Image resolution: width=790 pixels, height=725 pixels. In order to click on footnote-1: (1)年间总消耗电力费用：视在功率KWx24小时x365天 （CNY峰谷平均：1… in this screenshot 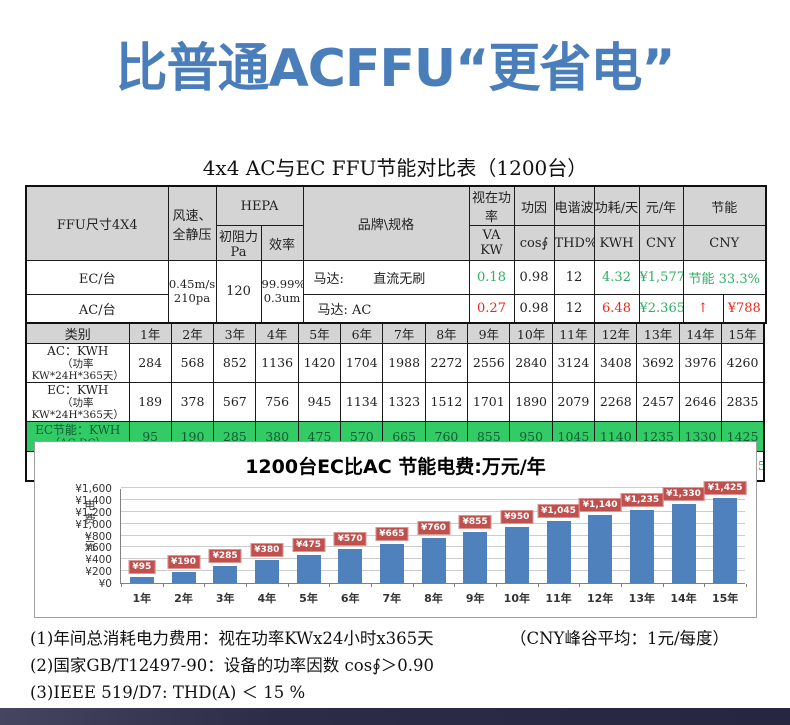, I will do `click(400, 638)`.